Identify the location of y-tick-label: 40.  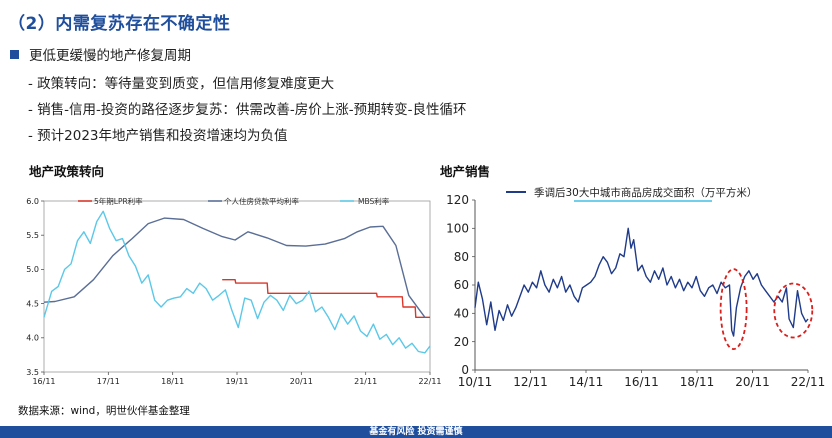
(461, 314).